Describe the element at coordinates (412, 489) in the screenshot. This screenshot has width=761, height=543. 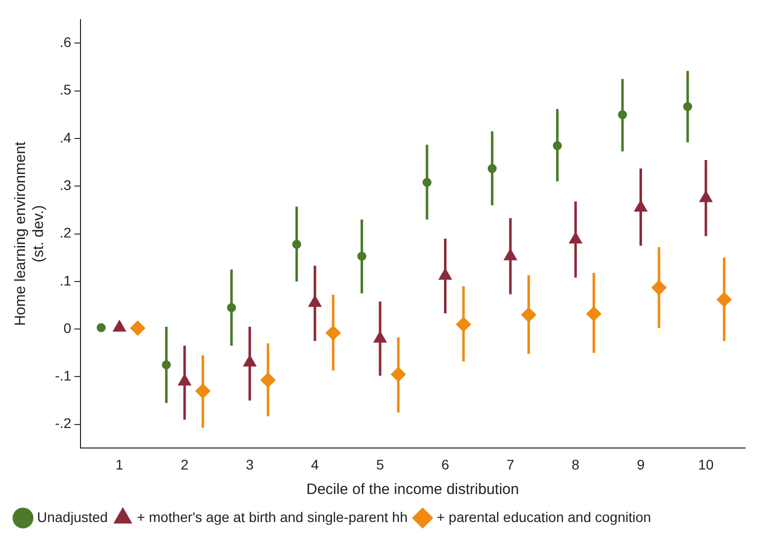
I see `x-axis-title: Decile of the income distribution` at that location.